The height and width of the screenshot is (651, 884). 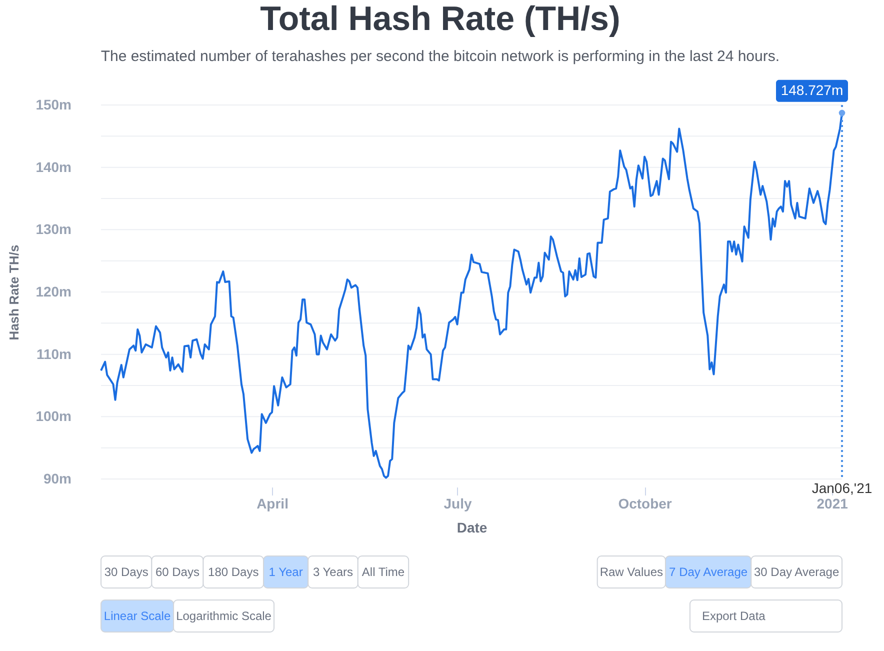 What do you see at coordinates (812, 90) in the screenshot?
I see `annotation: 148.727m` at bounding box center [812, 90].